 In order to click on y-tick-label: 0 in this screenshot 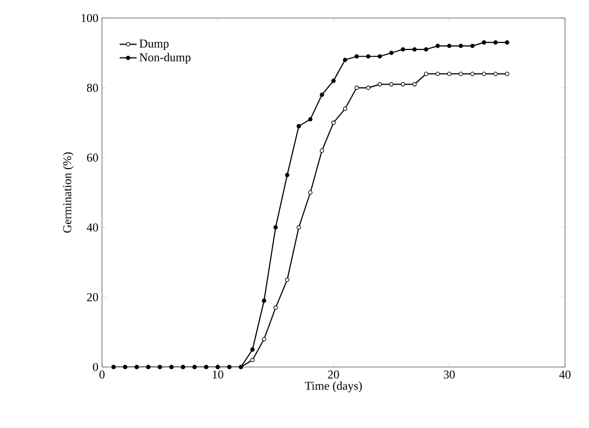, I will do `click(95, 367)`.